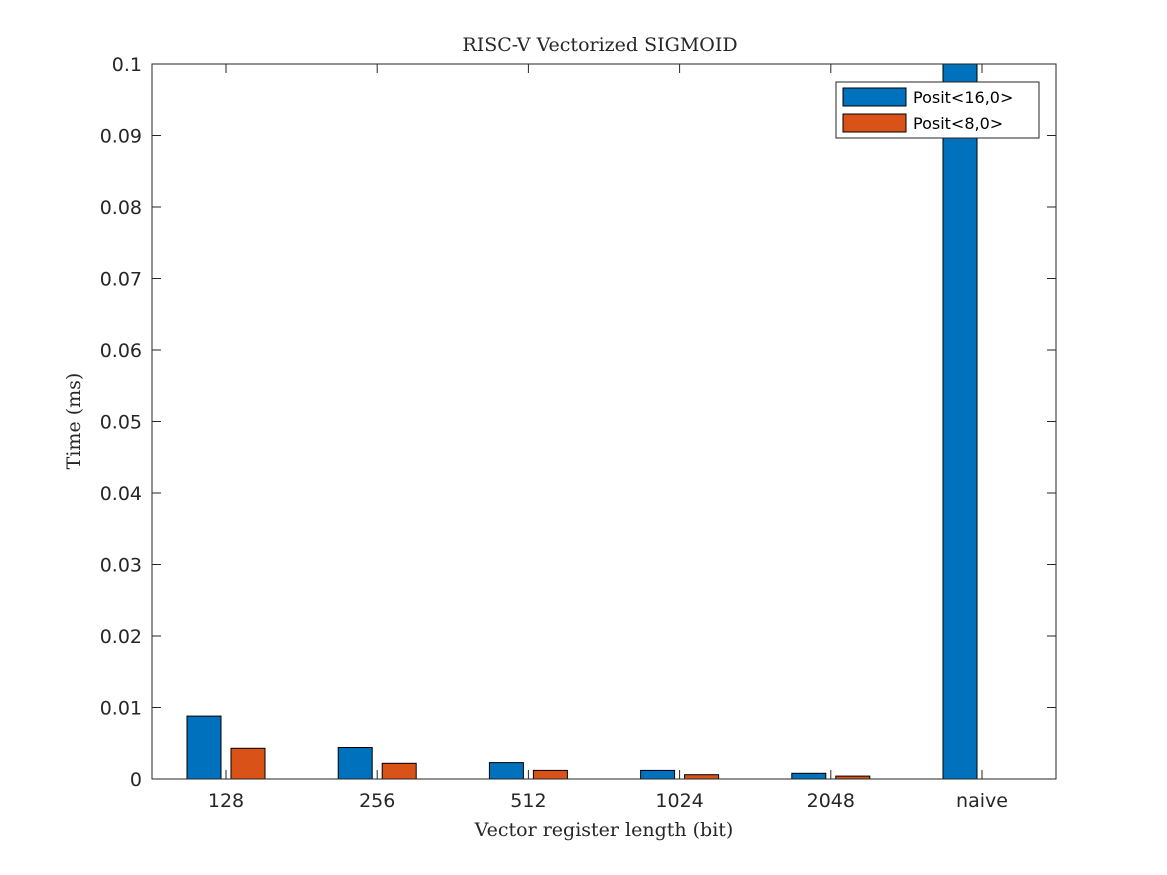 The width and height of the screenshot is (1167, 875). Describe the element at coordinates (121, 423) in the screenshot. I see `y-tick-label: 0.05` at that location.